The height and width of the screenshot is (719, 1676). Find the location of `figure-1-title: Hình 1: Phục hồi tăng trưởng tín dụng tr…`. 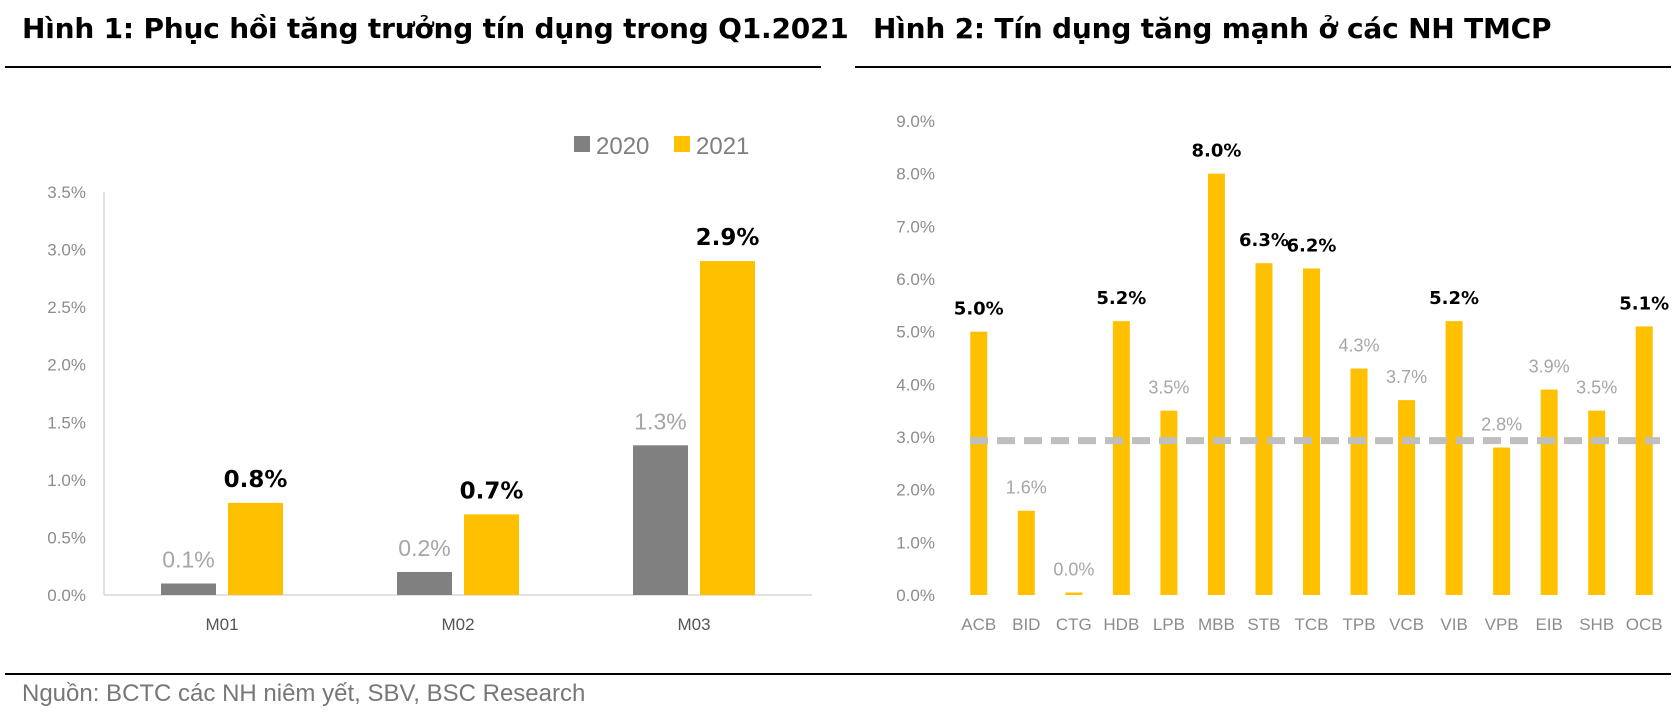

figure-1-title: Hình 1: Phục hồi tăng trưởng tín dụng tr… is located at coordinates (435, 28).